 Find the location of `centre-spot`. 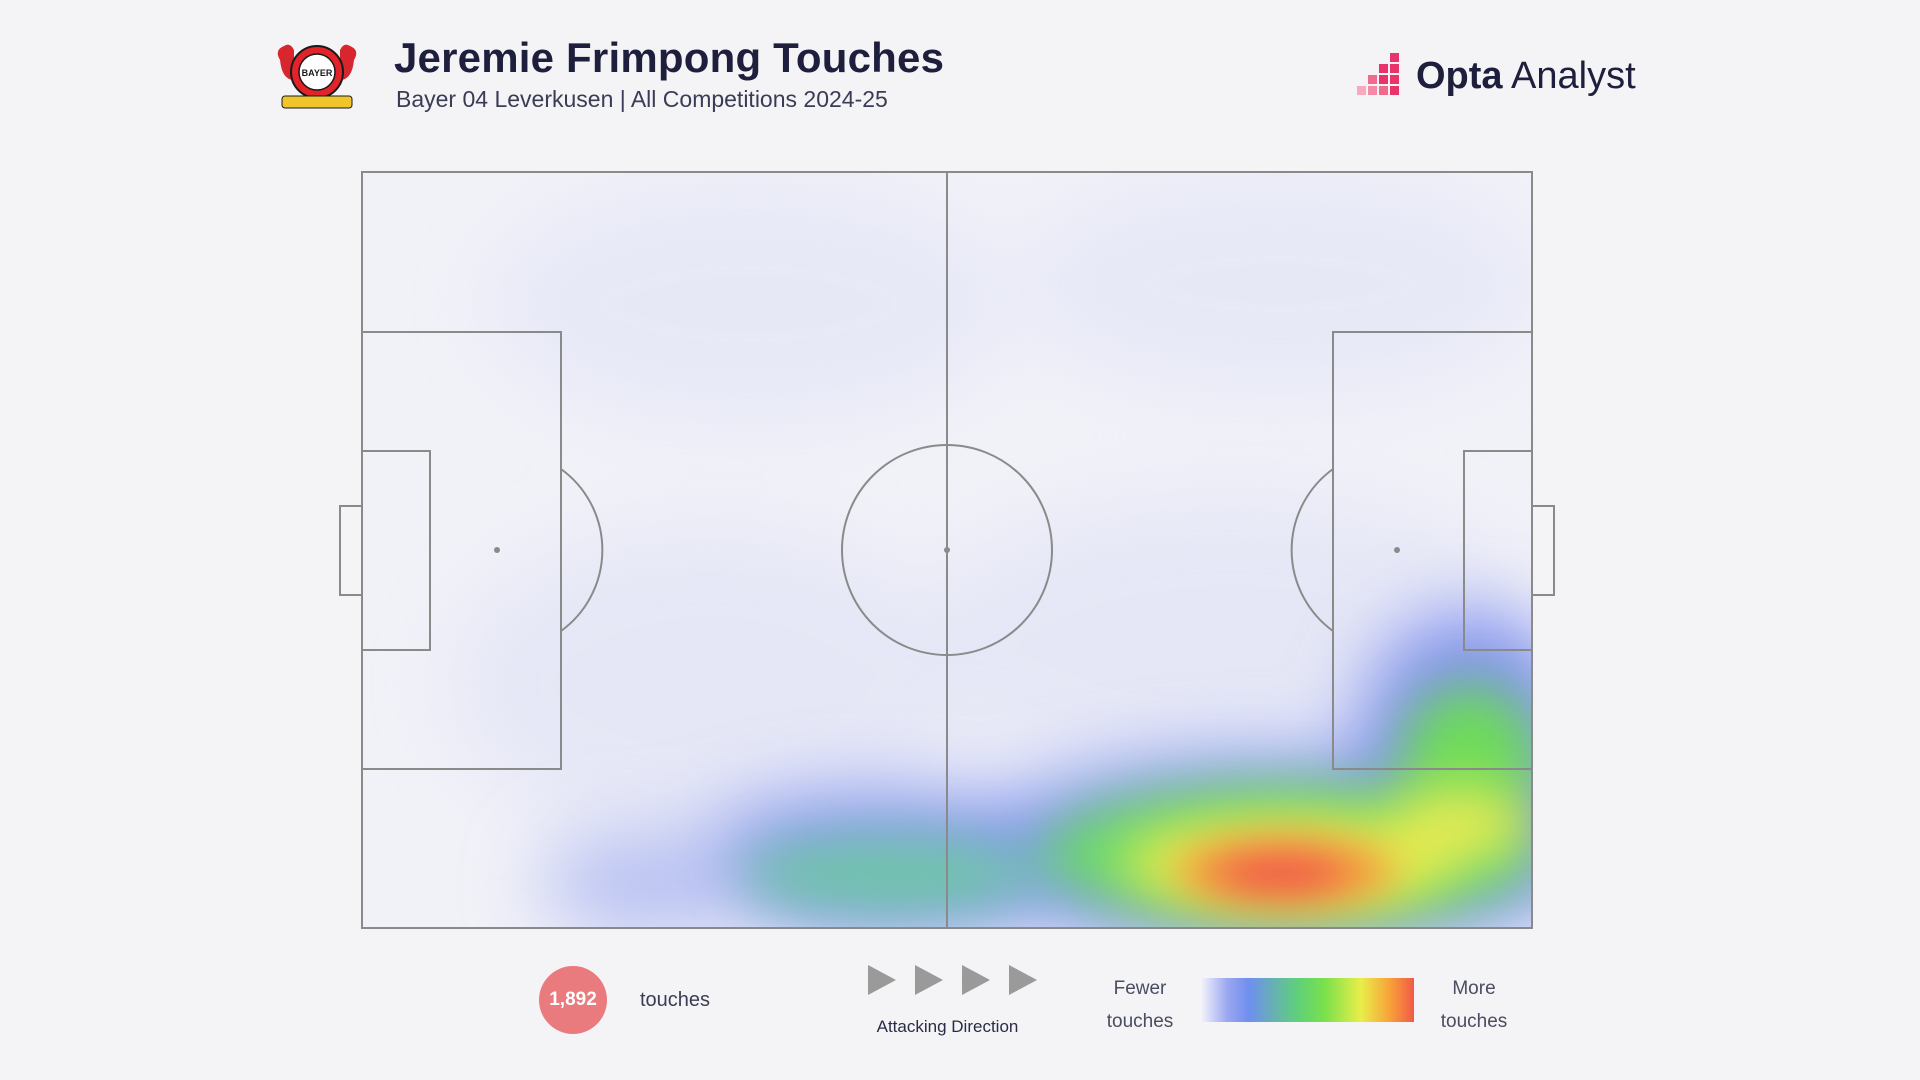

centre-spot is located at coordinates (947, 550).